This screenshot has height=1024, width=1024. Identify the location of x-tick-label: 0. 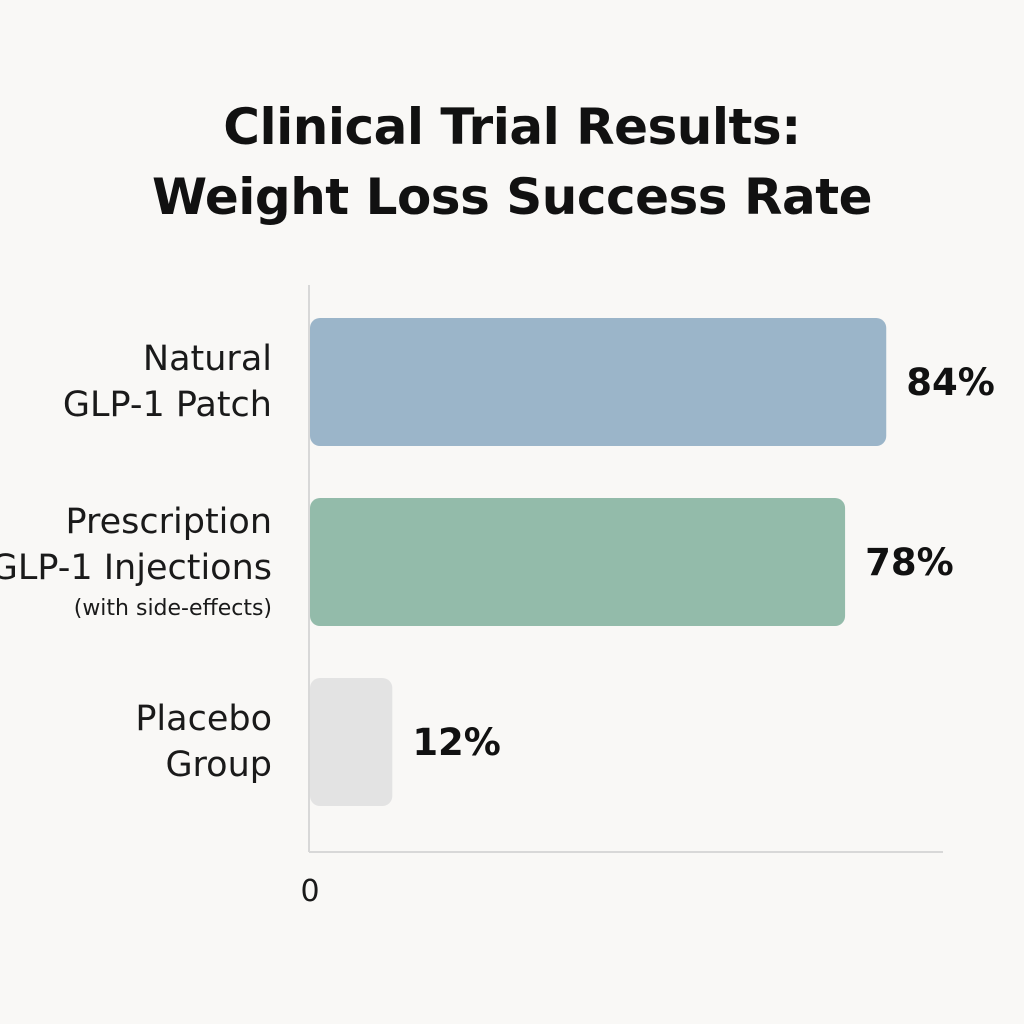
(309, 891).